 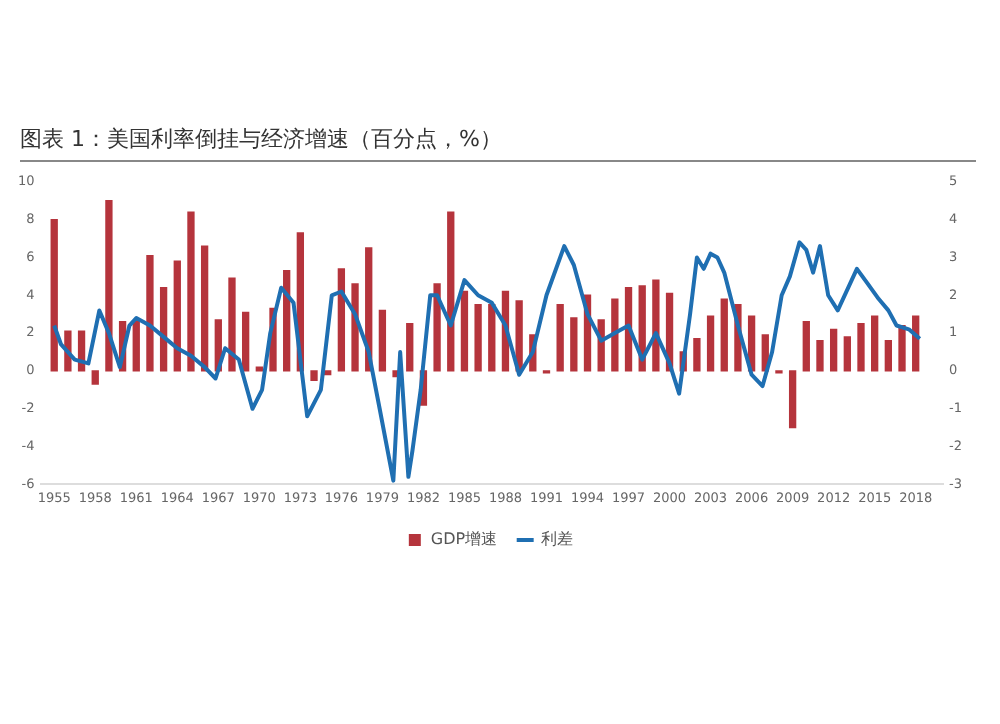 What do you see at coordinates (498, 143) in the screenshot?
I see `chart-title: 图表 1：美国利率倒挂与经济增速（百分点，%）` at bounding box center [498, 143].